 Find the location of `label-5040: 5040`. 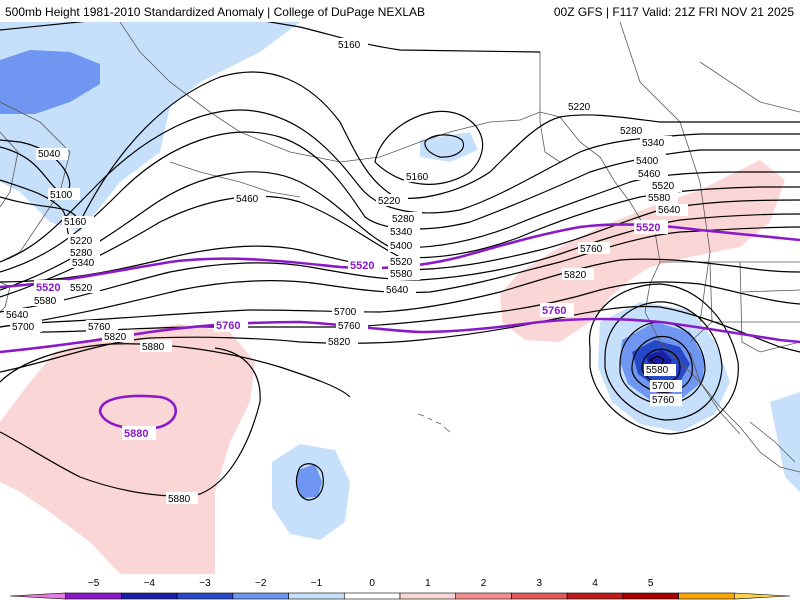

label-5040: 5040 is located at coordinates (49, 154).